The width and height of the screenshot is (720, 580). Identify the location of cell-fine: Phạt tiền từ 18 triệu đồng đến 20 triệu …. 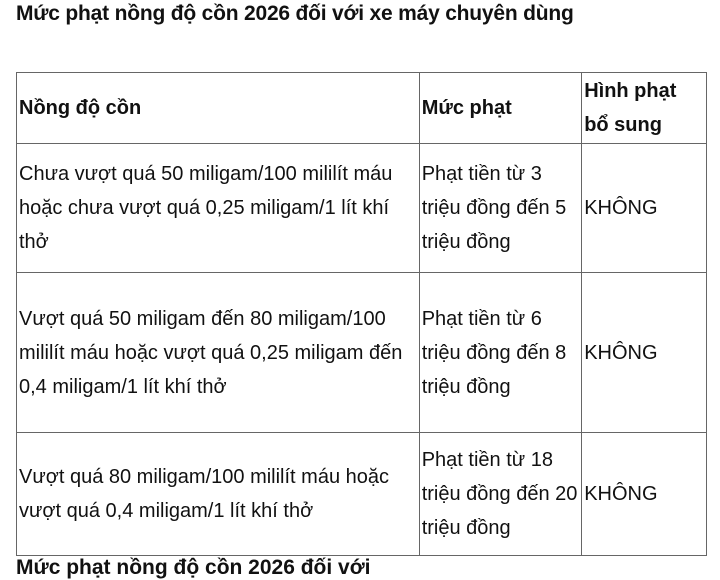
(500, 494).